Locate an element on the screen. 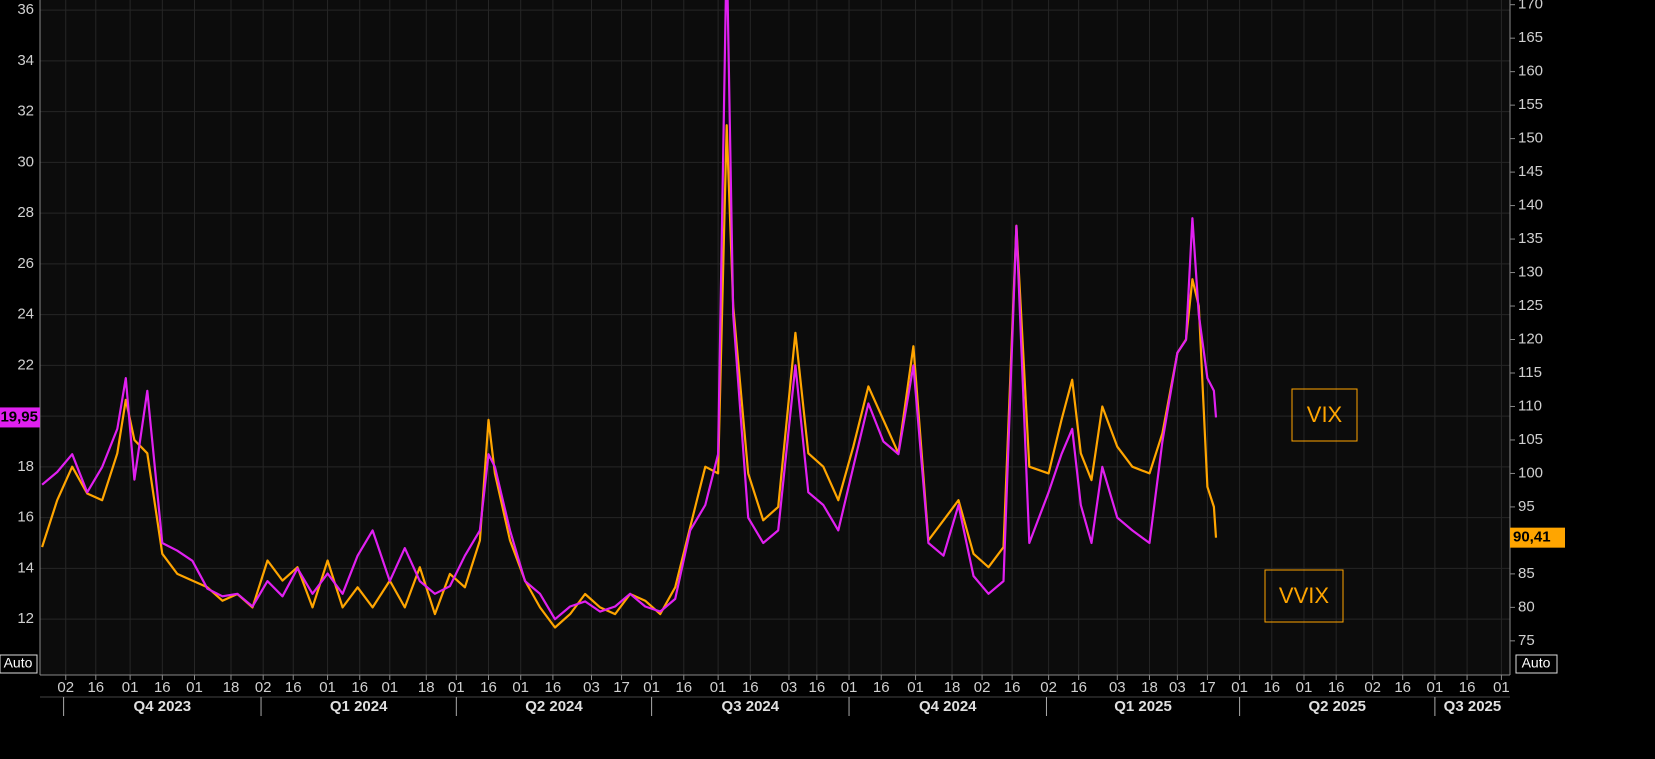 The height and width of the screenshot is (759, 1655). y2-tick-label: 120 is located at coordinates (1530, 338).